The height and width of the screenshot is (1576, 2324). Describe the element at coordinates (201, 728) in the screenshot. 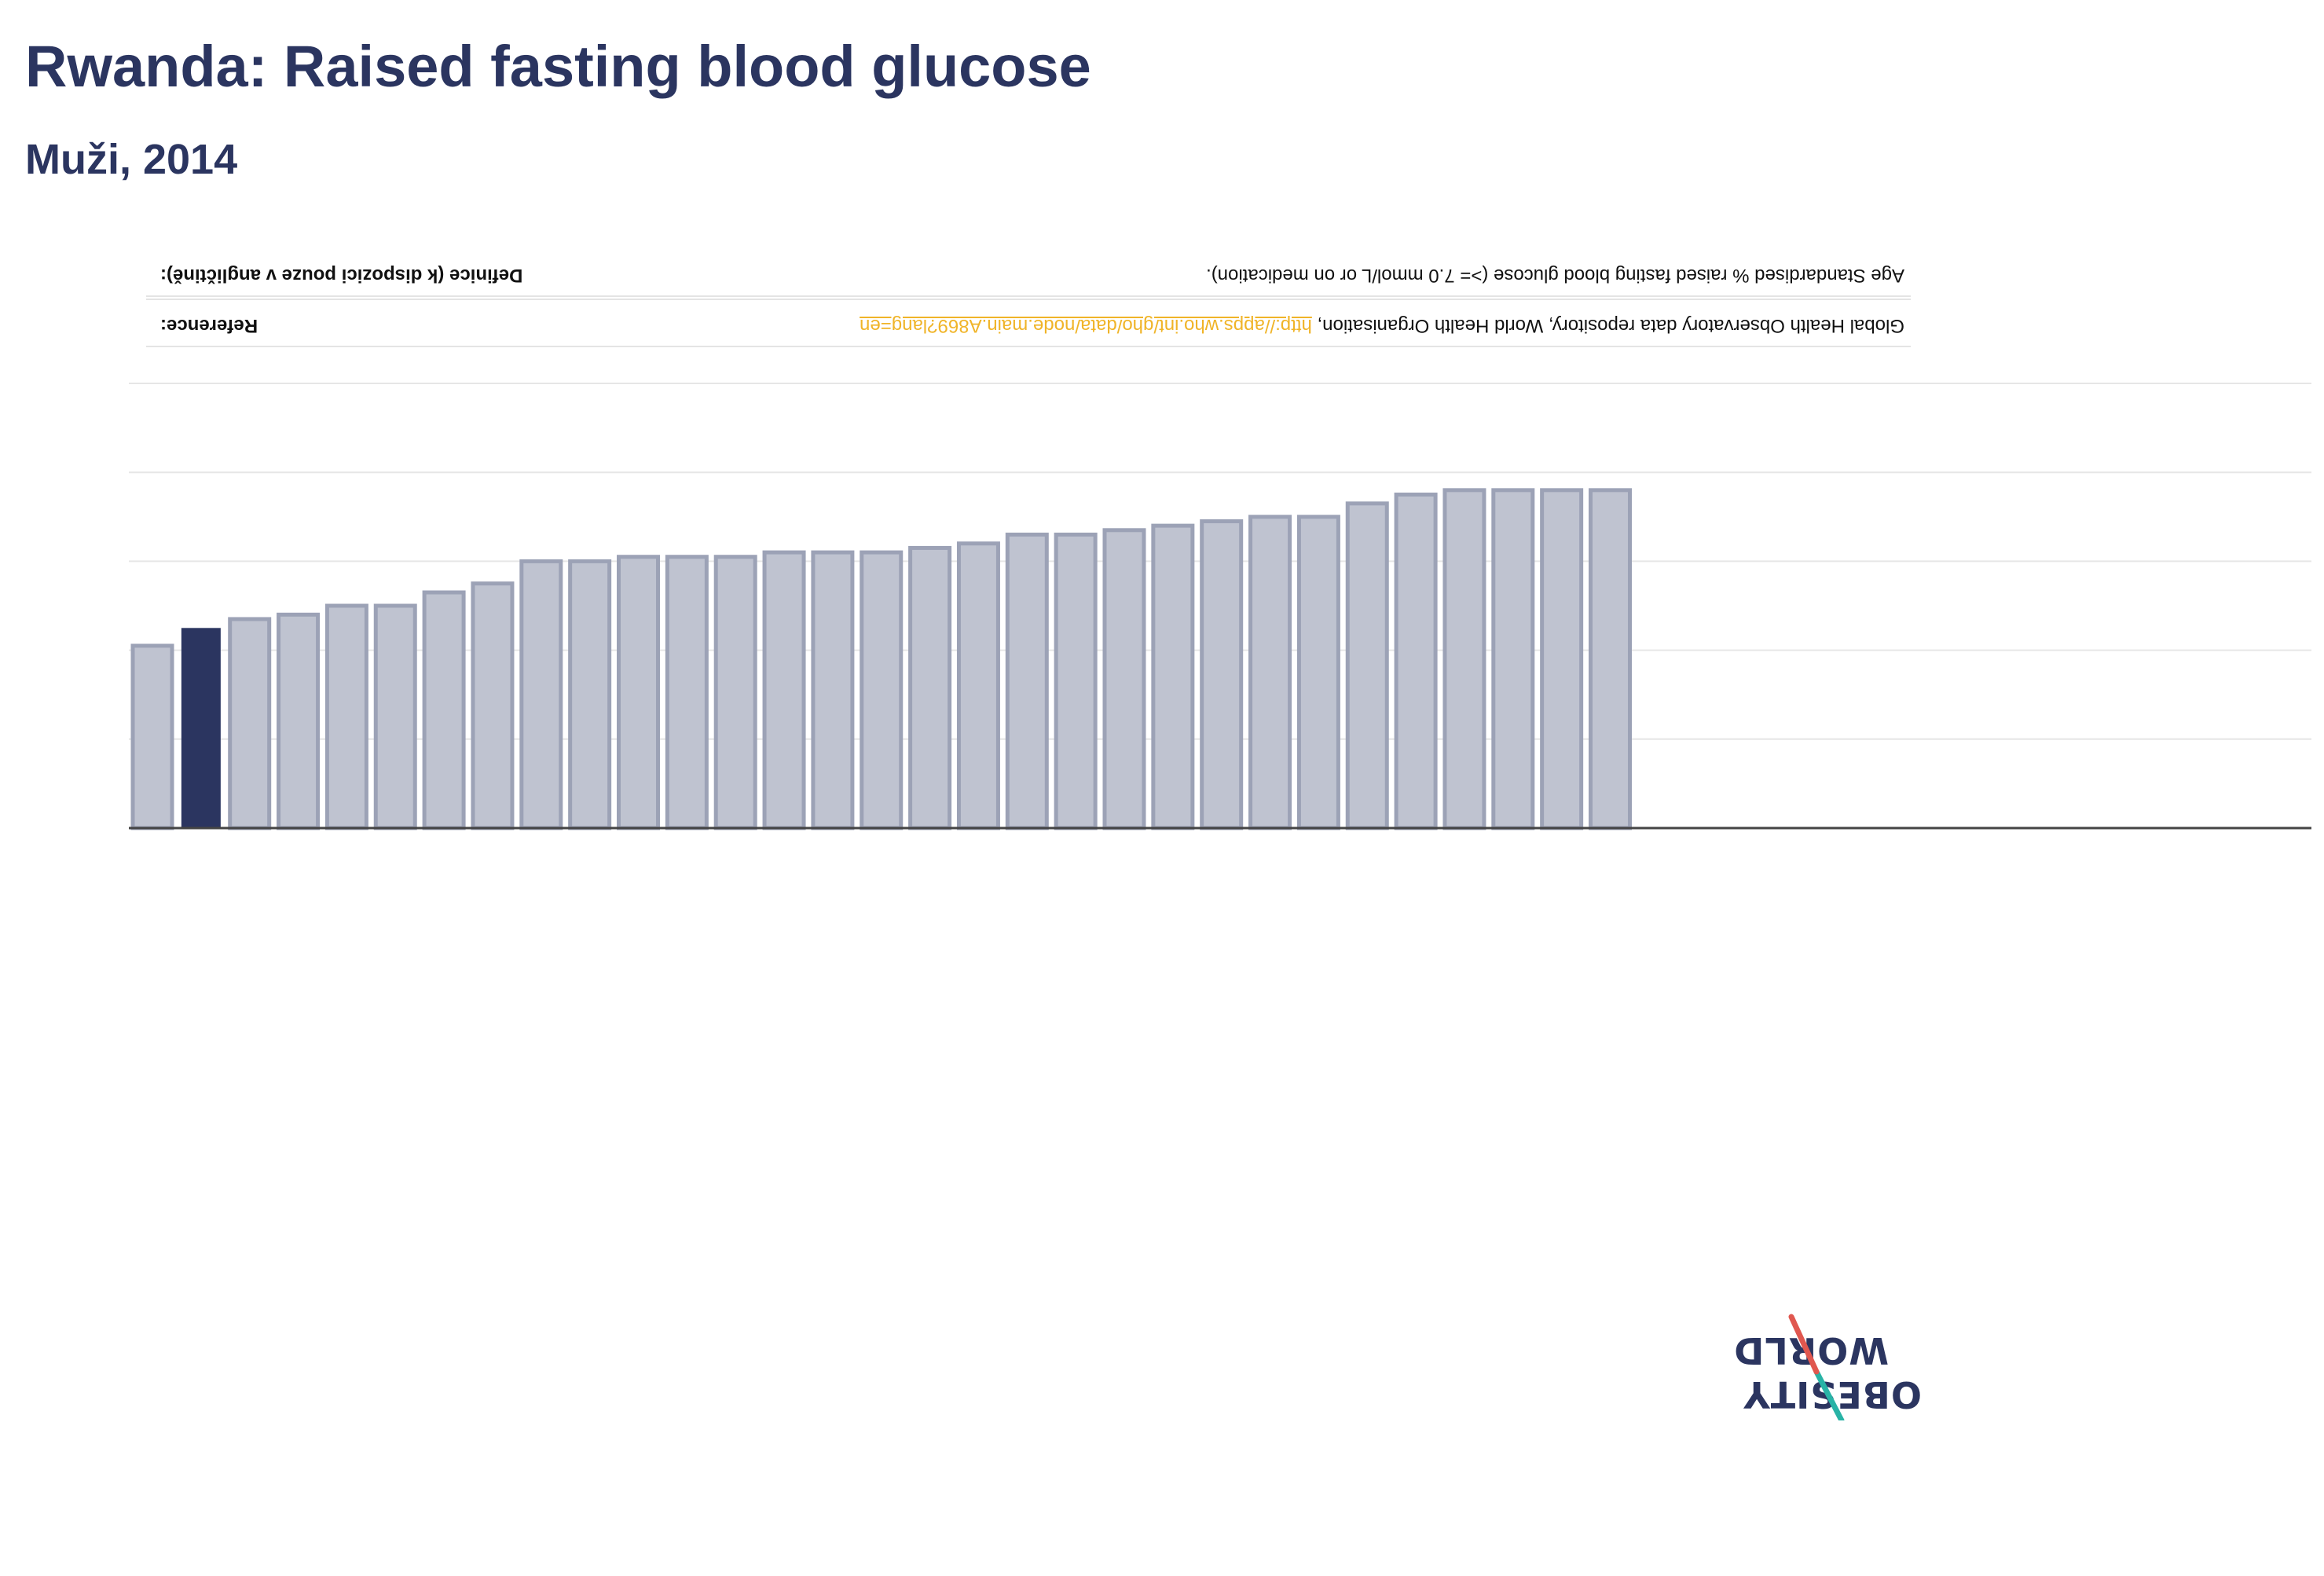

I see `bar-highlighted` at that location.